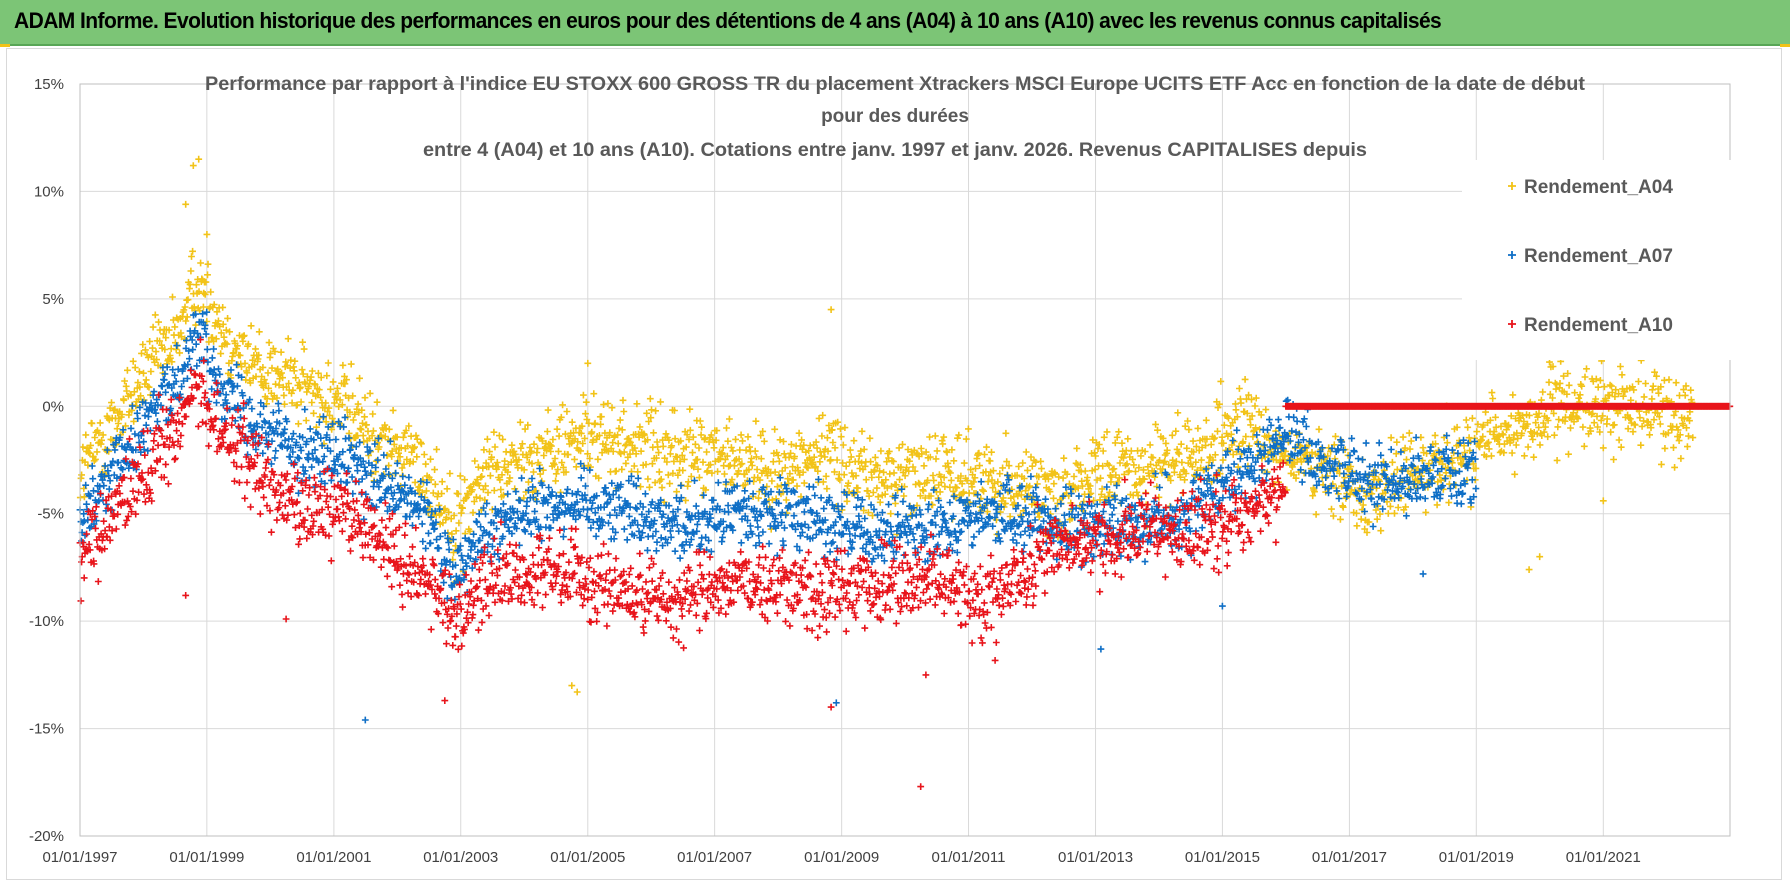  What do you see at coordinates (186, 204) in the screenshot?
I see `data-point-outlier` at bounding box center [186, 204].